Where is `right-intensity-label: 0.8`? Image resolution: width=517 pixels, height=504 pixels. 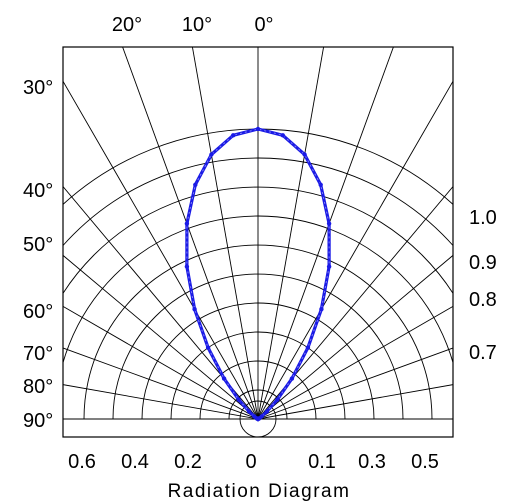
right-intensity-label: 0.8 is located at coordinates (483, 300).